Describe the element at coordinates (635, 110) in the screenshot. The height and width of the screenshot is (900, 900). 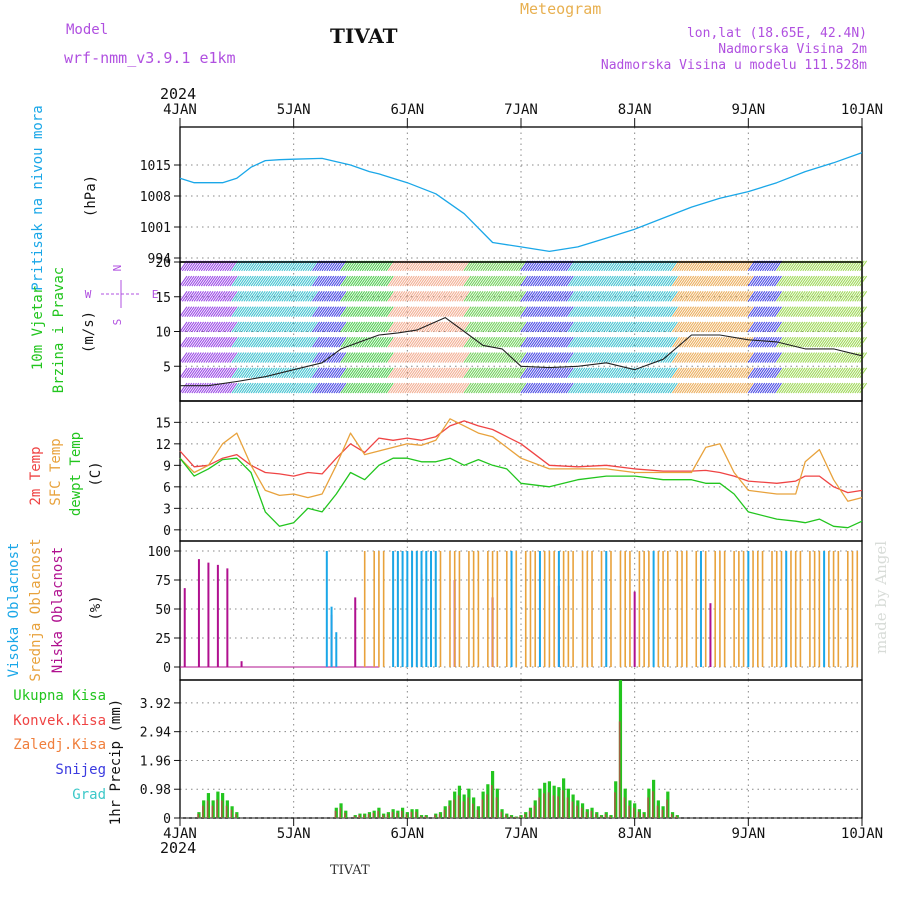
I see `x-tick-label-top: 8JAN` at that location.